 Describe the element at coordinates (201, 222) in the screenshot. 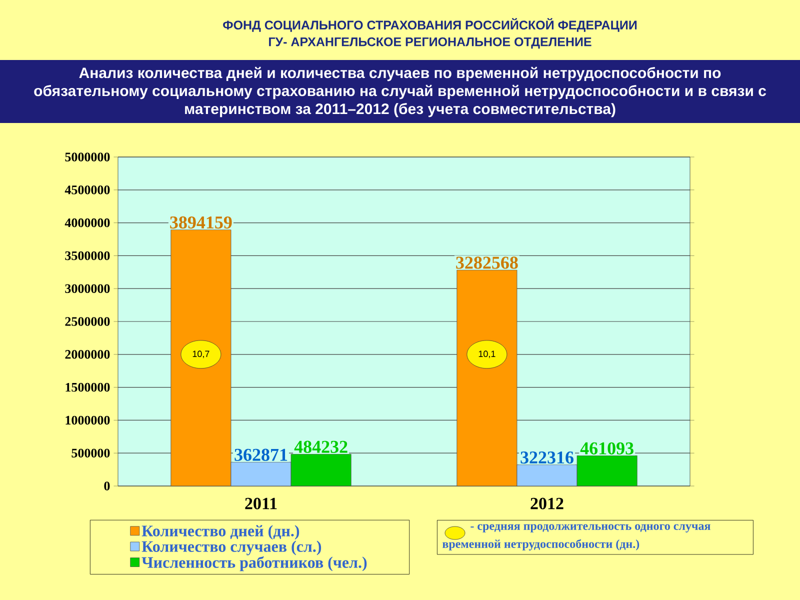

I see `data-label: 3894159` at that location.